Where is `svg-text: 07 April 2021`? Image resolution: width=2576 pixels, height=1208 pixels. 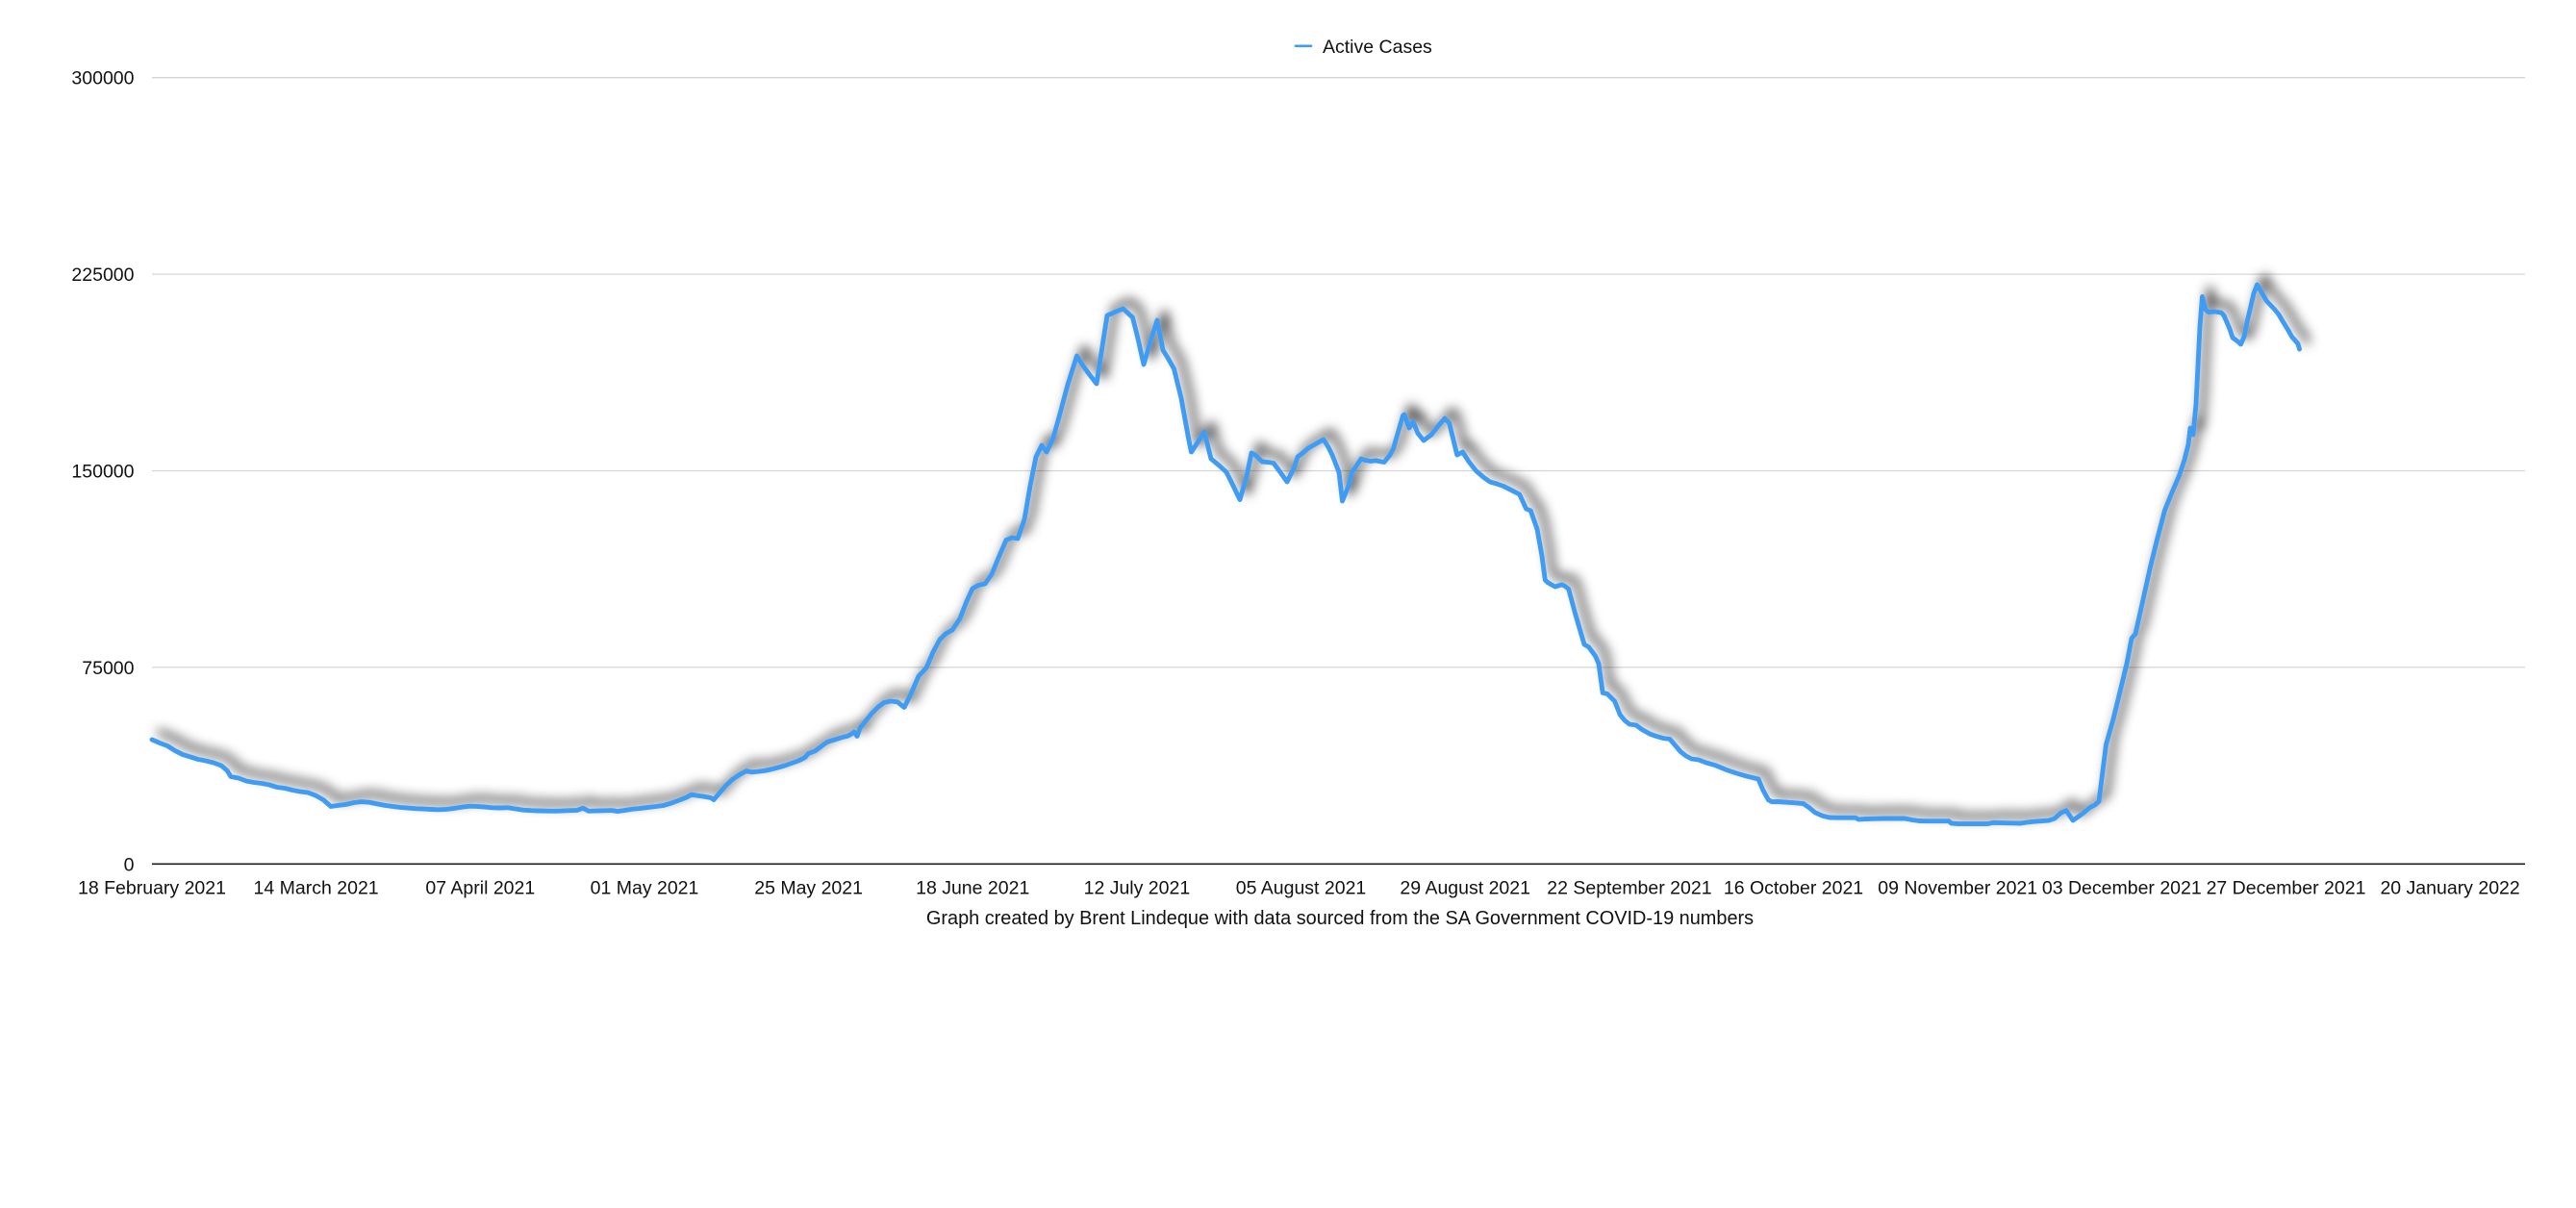 svg-text: 07 April 2021 is located at coordinates (480, 888).